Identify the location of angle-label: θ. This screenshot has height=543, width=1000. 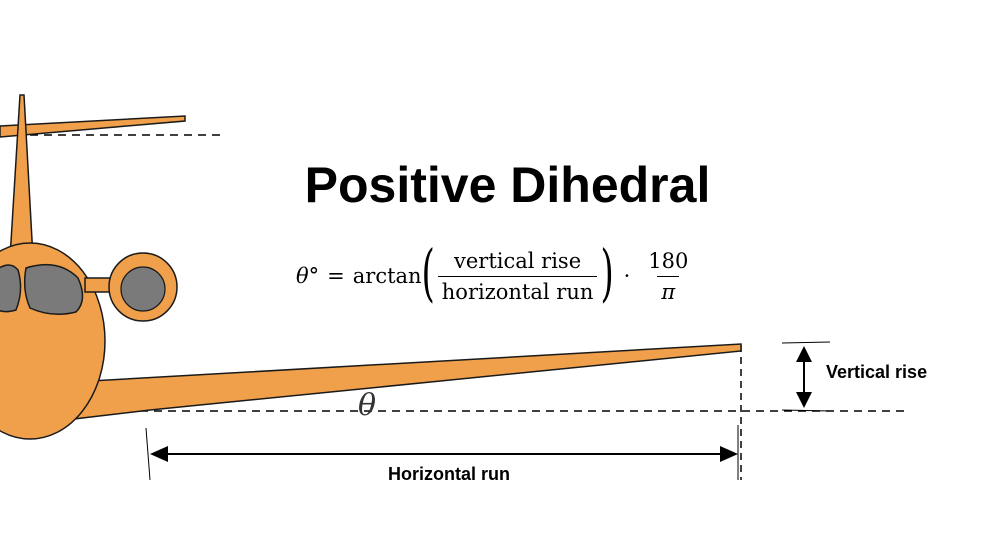
(367, 405).